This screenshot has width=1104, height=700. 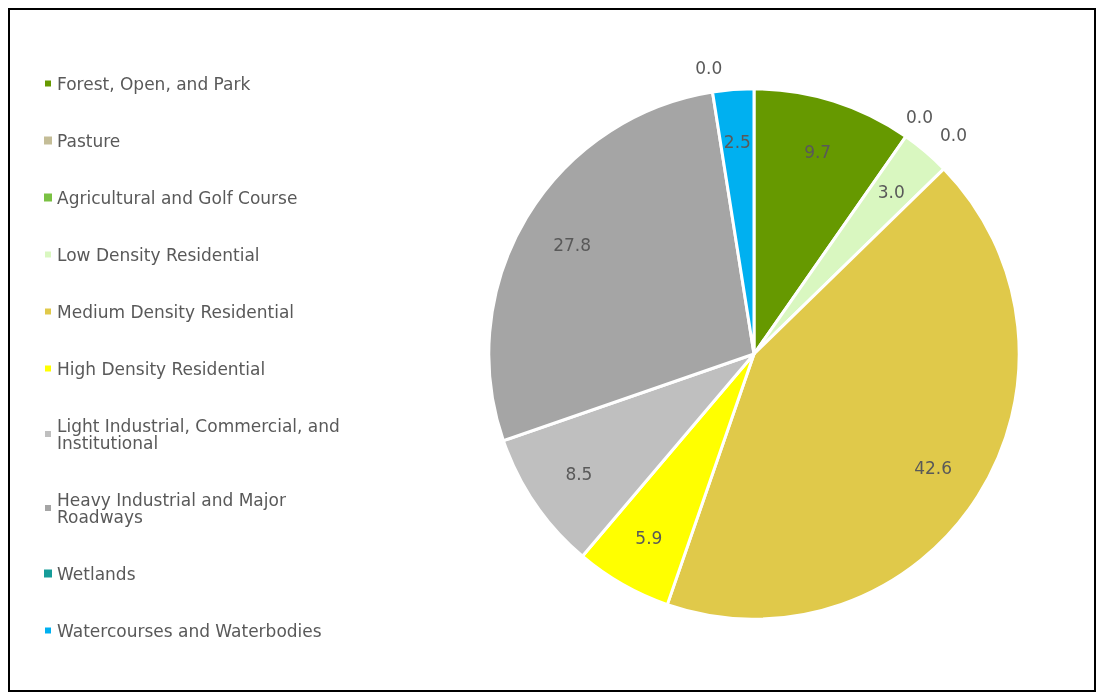 What do you see at coordinates (572, 244) in the screenshot?
I see `data-label: 27.8` at bounding box center [572, 244].